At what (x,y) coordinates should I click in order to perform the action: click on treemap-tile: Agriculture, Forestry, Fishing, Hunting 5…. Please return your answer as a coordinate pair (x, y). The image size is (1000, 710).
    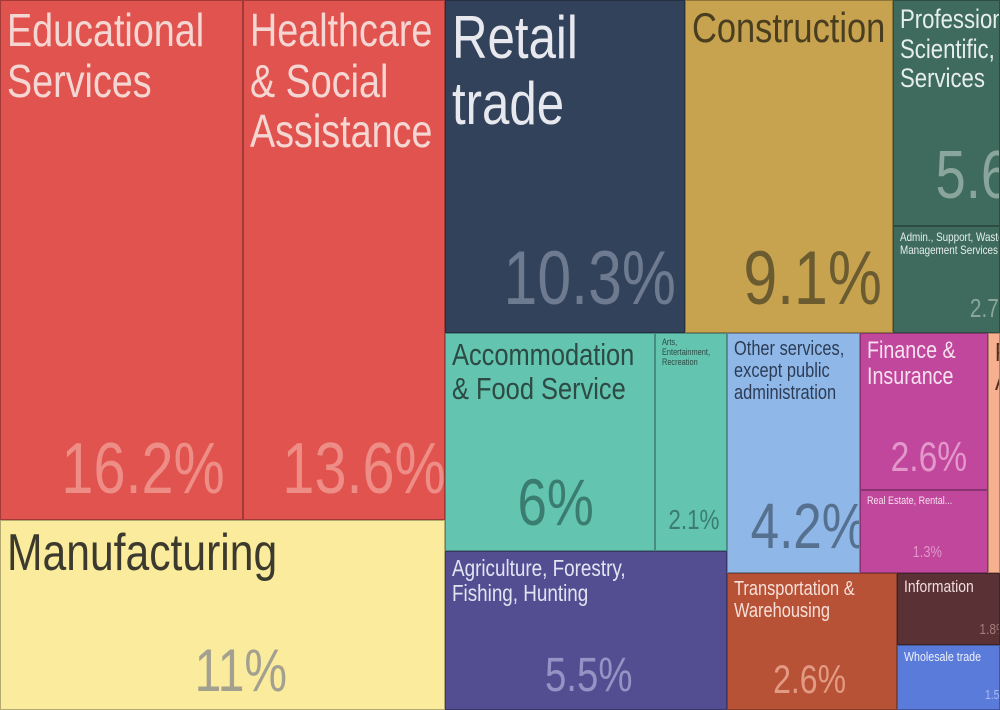
    Looking at the image, I should click on (586, 630).